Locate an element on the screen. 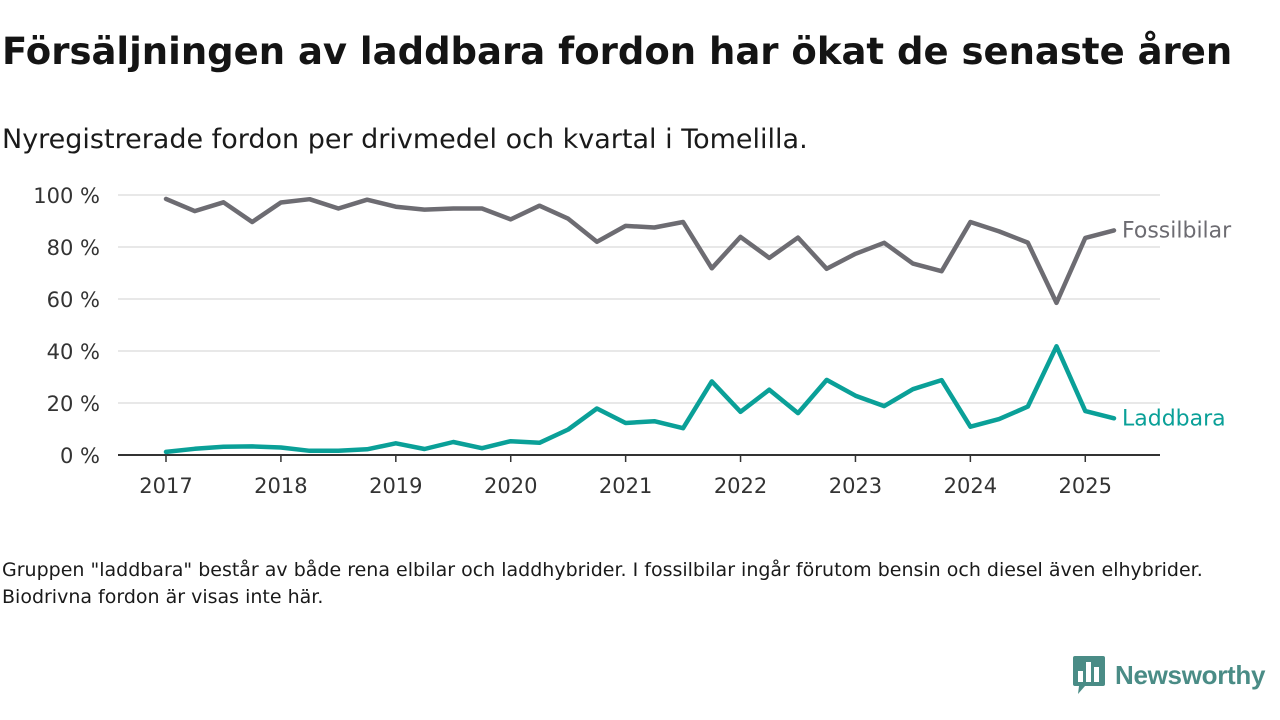  brand-logo: Newsworthy is located at coordinates (1176, 675).